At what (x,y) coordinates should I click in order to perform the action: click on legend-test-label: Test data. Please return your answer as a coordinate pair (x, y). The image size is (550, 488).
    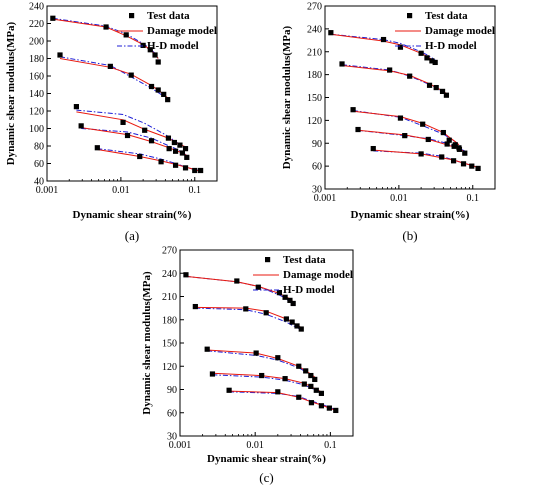
    Looking at the image, I should click on (304, 260).